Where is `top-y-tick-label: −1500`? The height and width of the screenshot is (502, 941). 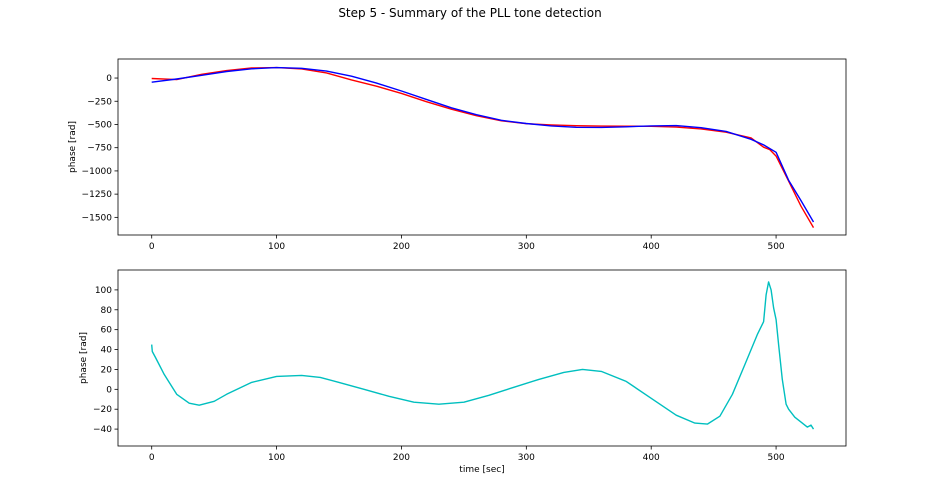 top-y-tick-label: −1500 is located at coordinates (97, 218).